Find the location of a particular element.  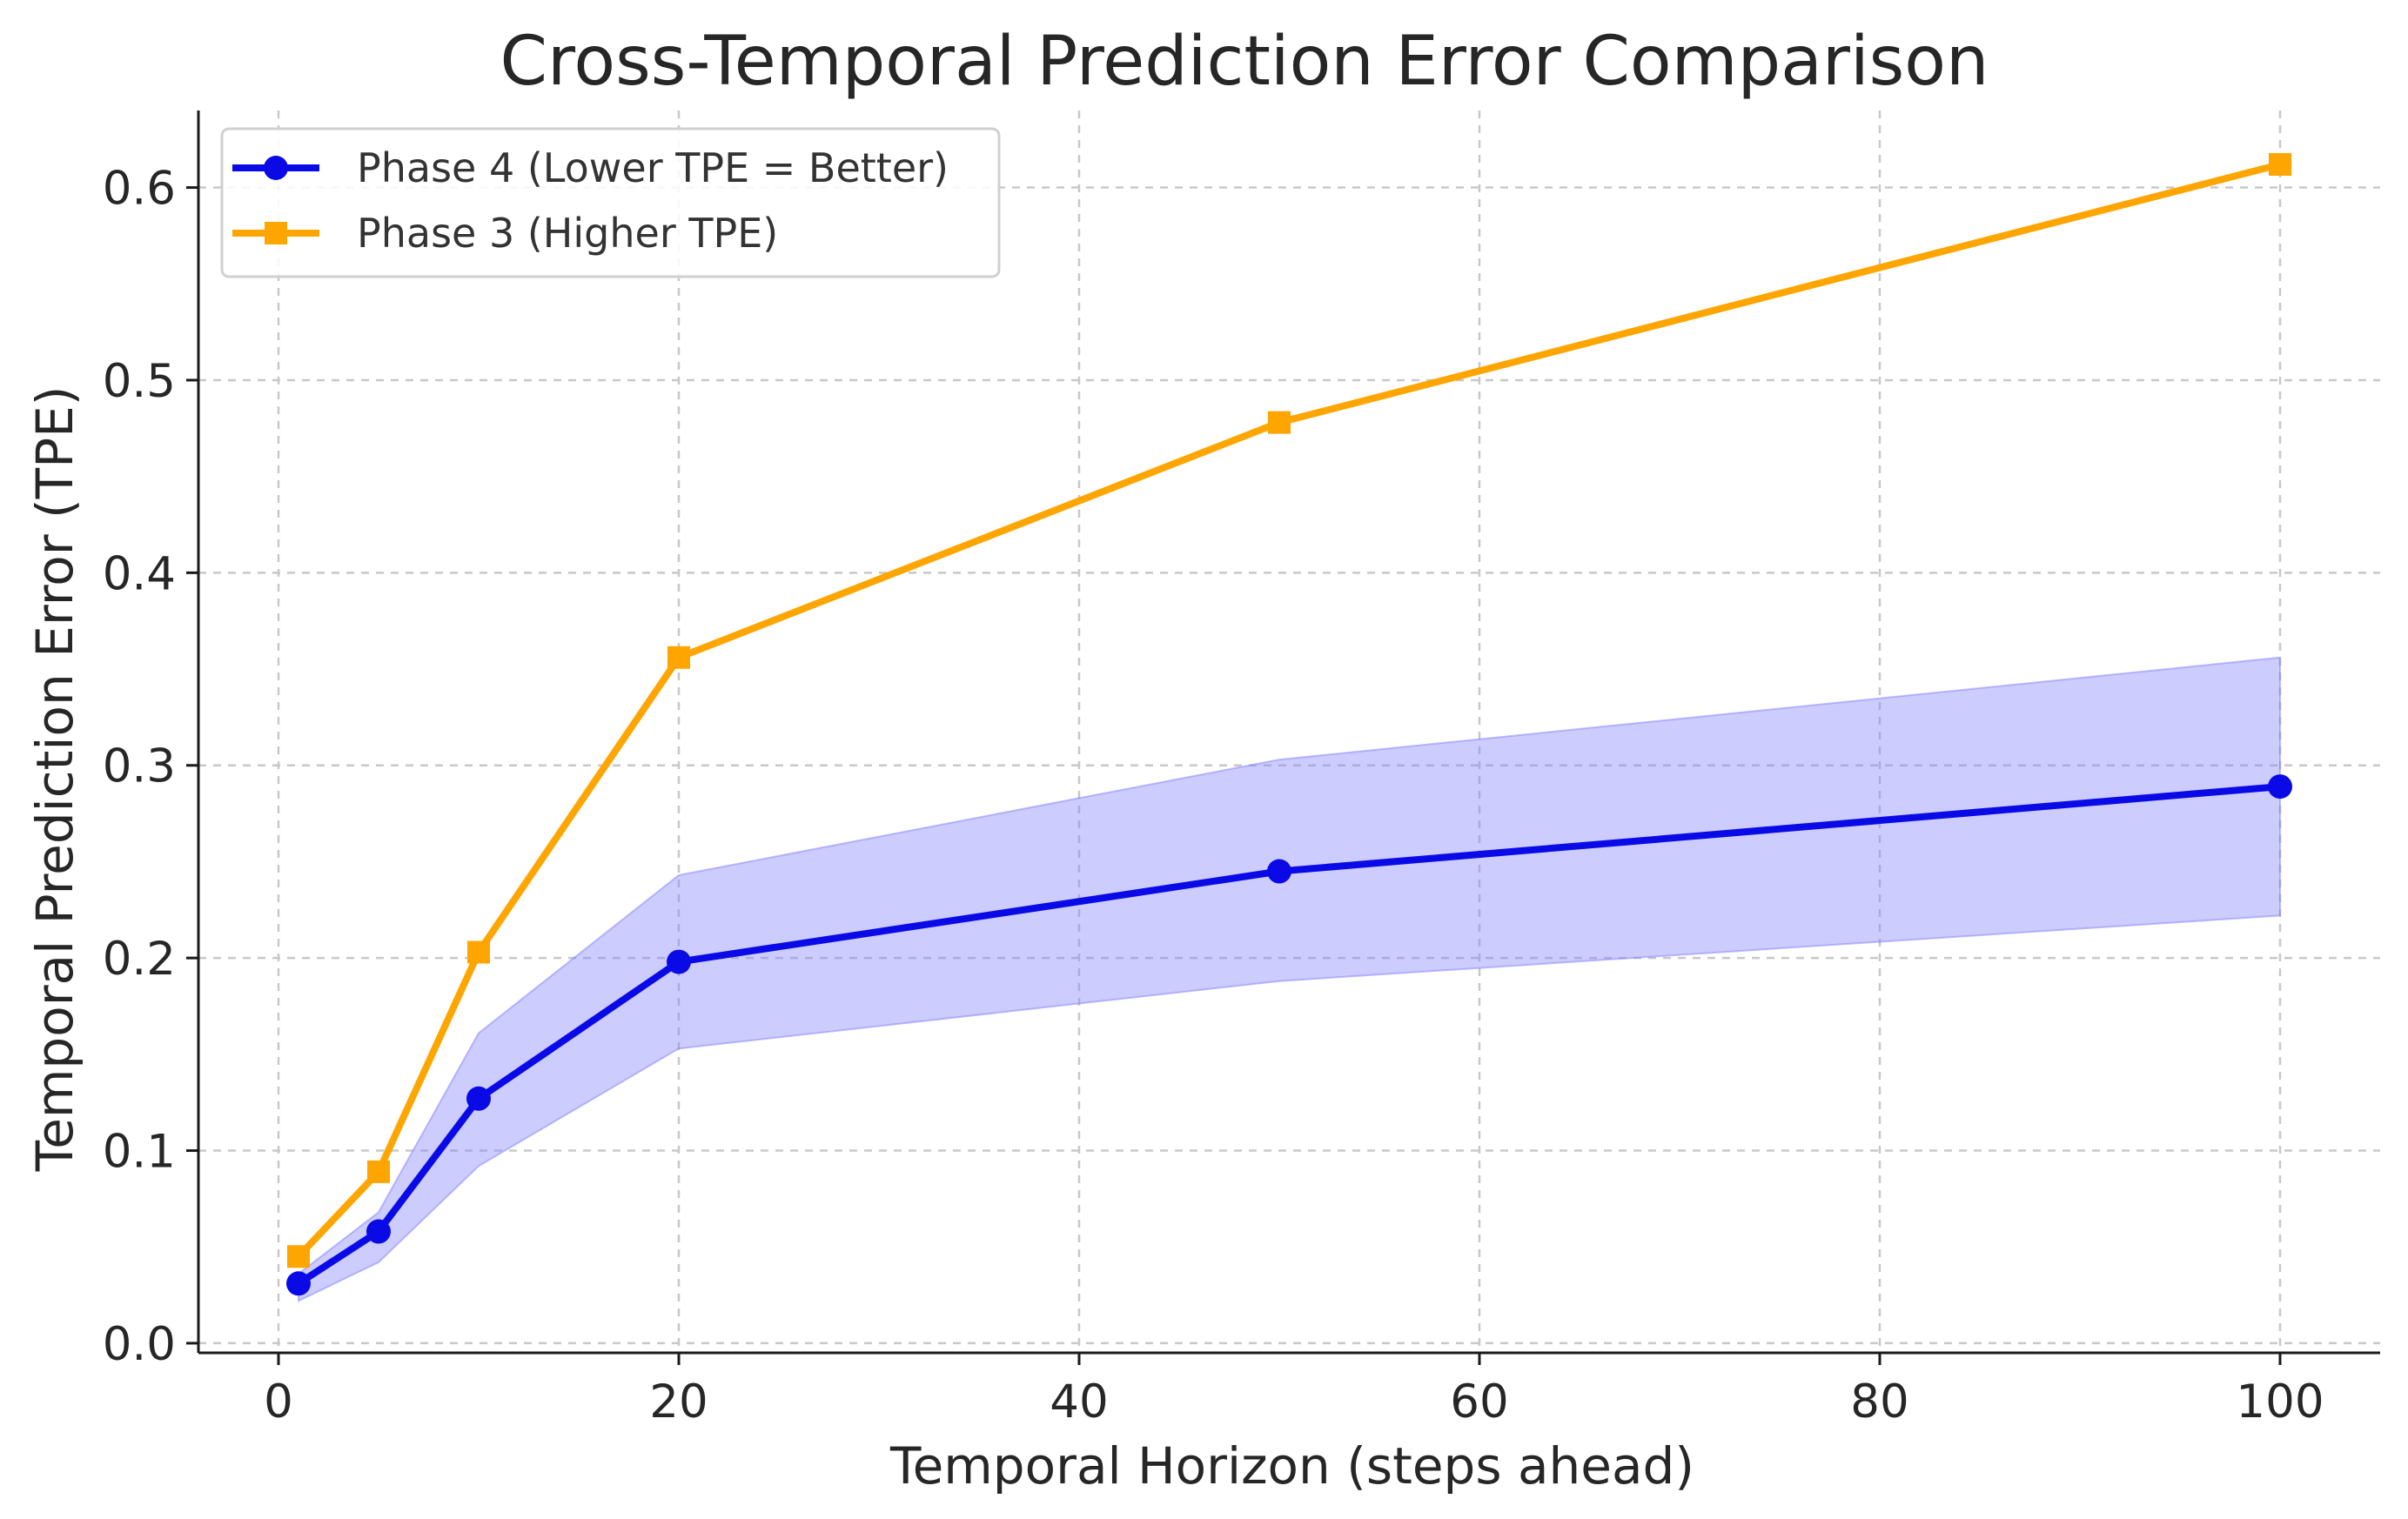

y-axis-label: Temporal Prediction Error (TPE) is located at coordinates (55, 779).